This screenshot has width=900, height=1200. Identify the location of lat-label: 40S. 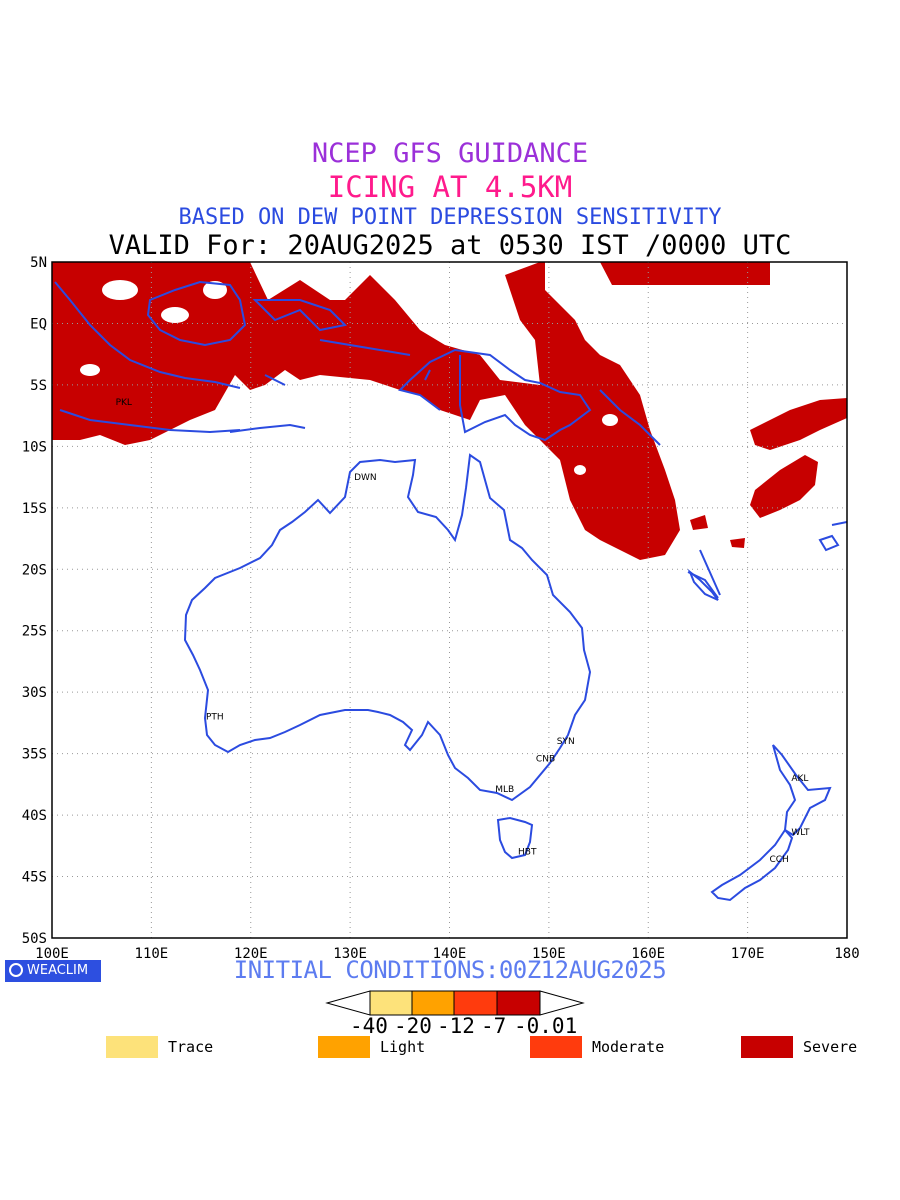
(34, 816).